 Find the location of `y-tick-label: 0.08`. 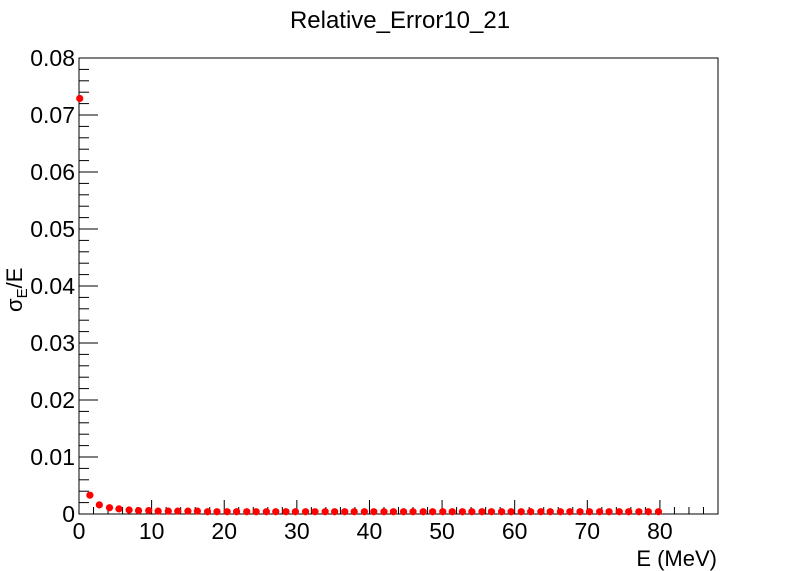

y-tick-label: 0.08 is located at coordinates (52, 58).